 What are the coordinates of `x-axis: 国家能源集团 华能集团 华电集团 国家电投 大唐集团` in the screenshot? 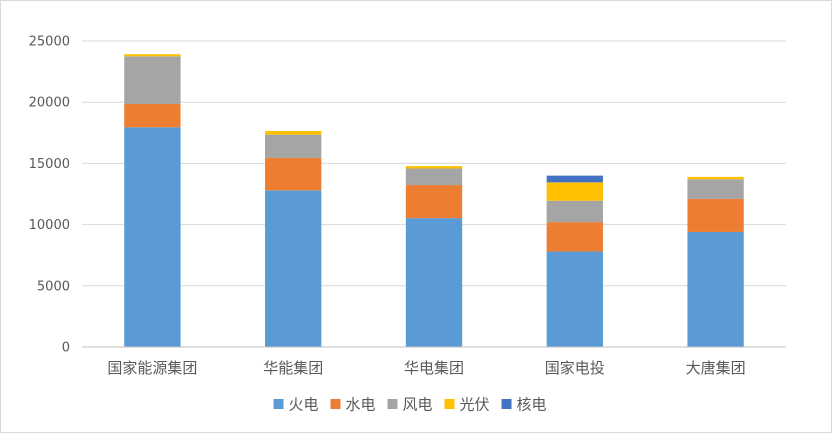 It's located at (434, 361).